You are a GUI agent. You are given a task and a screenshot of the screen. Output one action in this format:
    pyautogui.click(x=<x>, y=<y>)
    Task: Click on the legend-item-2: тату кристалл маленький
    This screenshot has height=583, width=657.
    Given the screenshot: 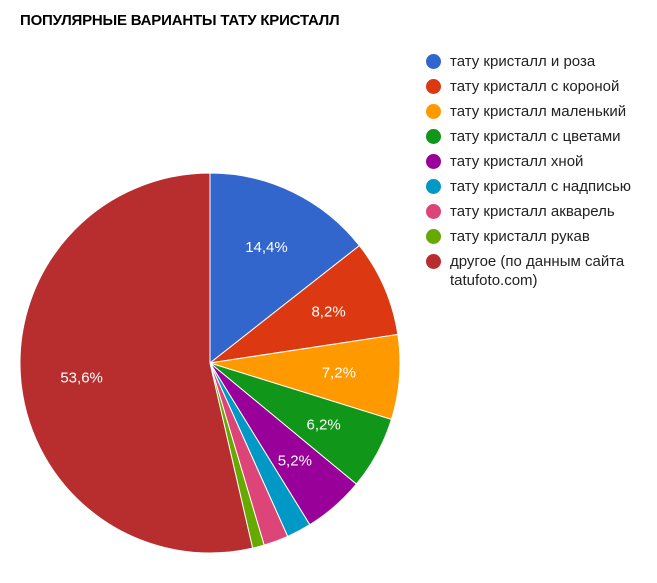 What is the action you would take?
    pyautogui.click(x=538, y=111)
    